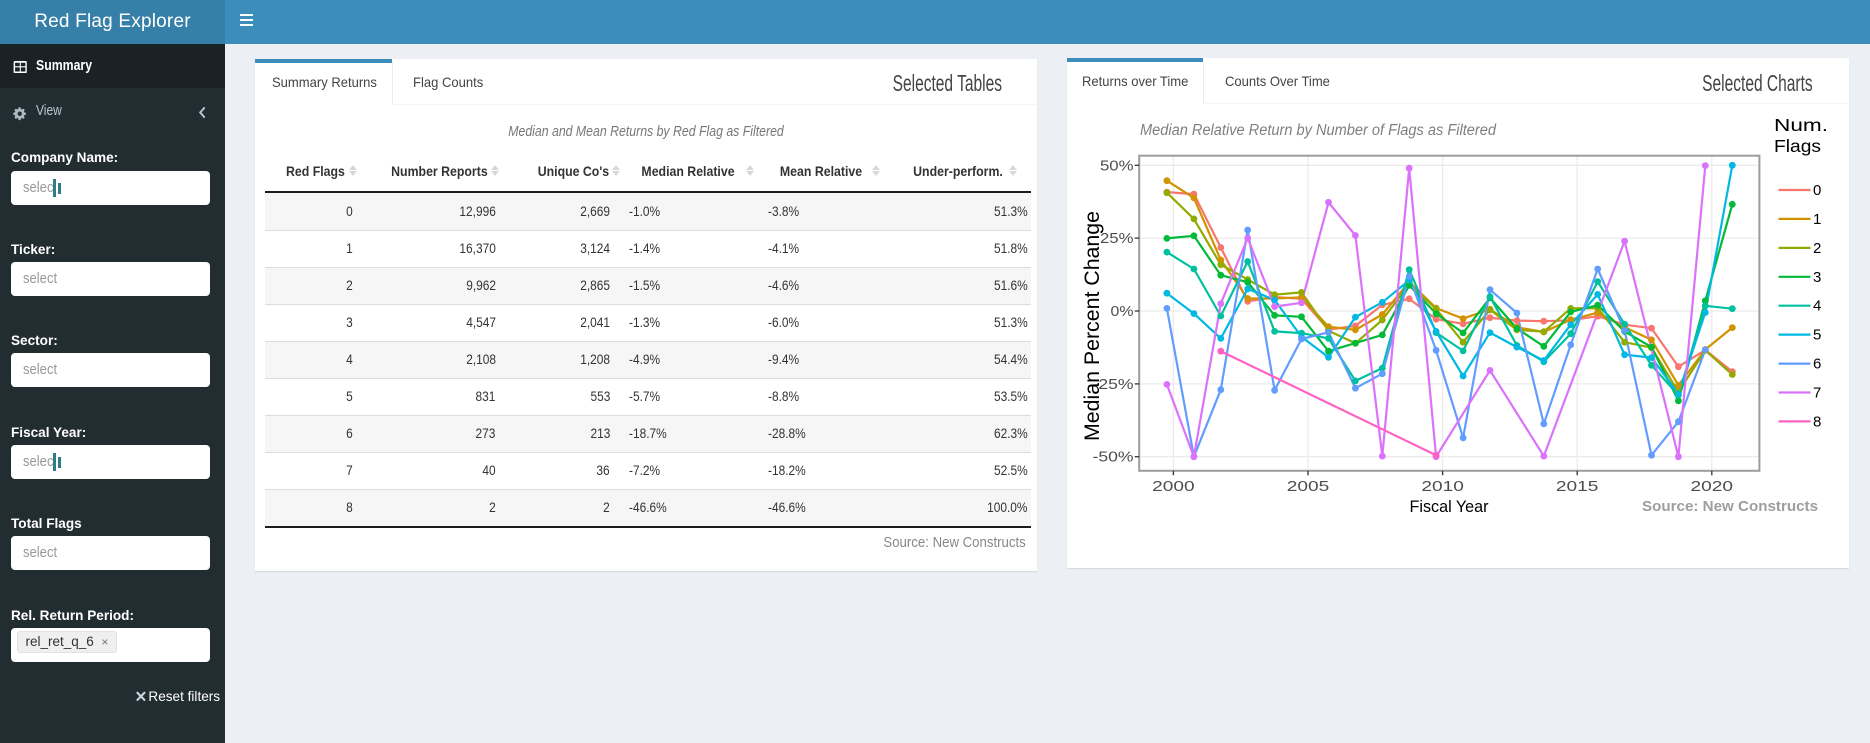  Describe the element at coordinates (1577, 487) in the screenshot. I see `svg-text: 2015` at that location.